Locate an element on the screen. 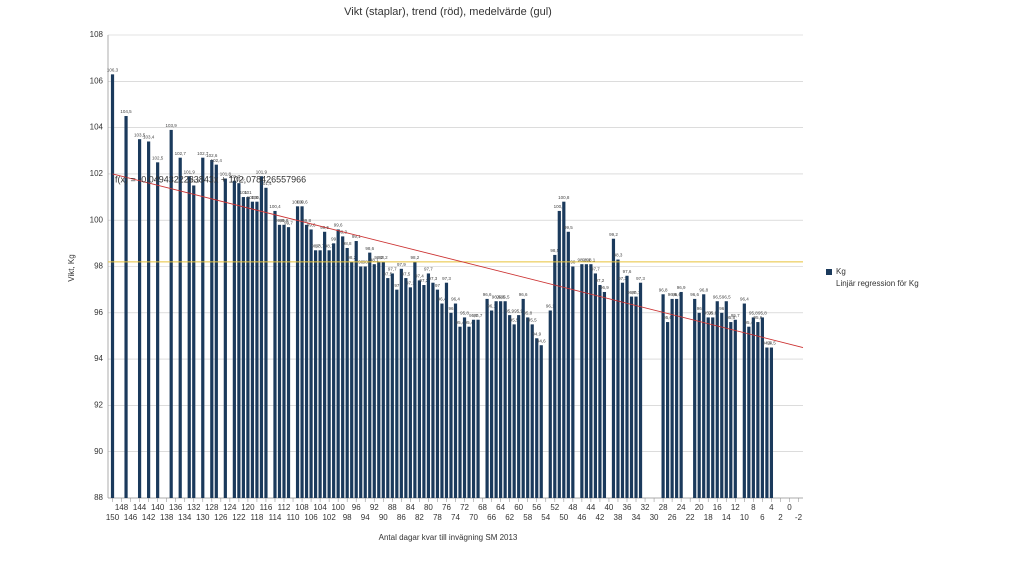 Image resolution: width=1024 pixels, height=576 pixels. x-tick-label: 118 is located at coordinates (257, 517).